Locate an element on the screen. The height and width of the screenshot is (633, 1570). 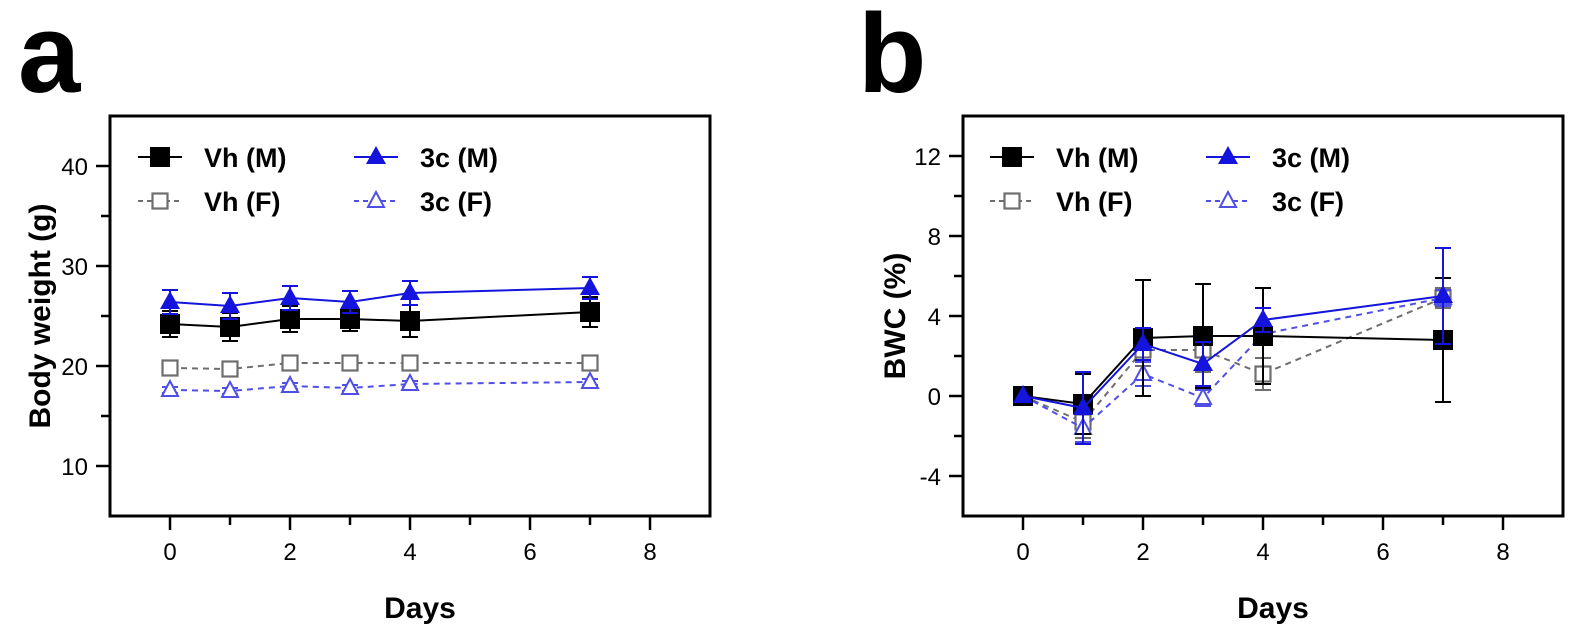
y-tick-label: 12 is located at coordinates (927, 157).